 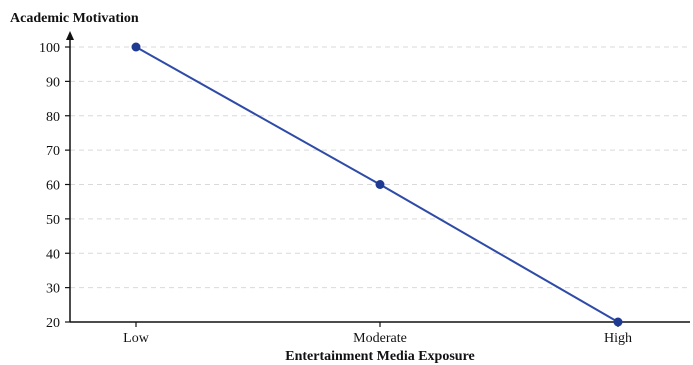 I want to click on y-tick-label: 30, so click(x=53, y=289).